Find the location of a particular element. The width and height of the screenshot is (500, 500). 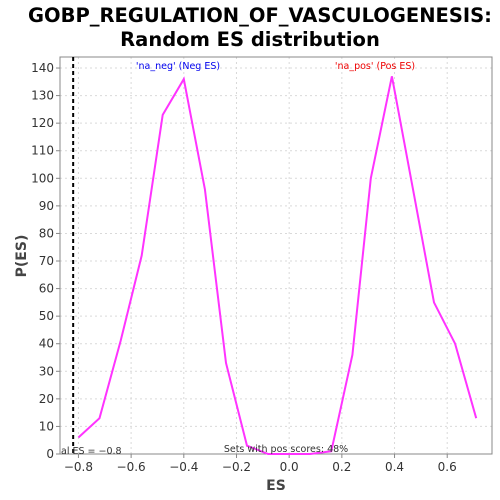

y-tick-label: 110 is located at coordinates (42, 151).